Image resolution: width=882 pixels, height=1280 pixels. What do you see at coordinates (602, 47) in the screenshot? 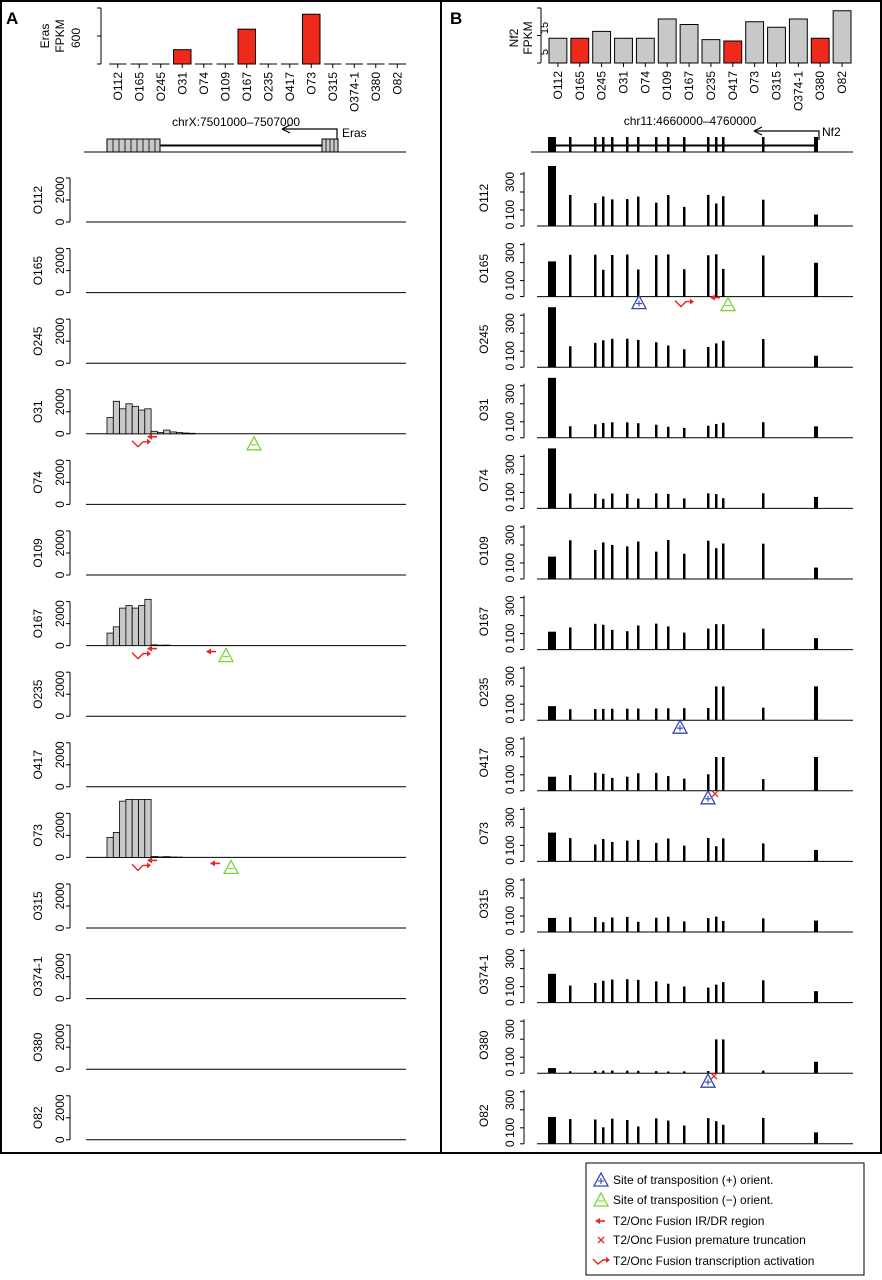
I see `panel-b-bar-O245` at bounding box center [602, 47].